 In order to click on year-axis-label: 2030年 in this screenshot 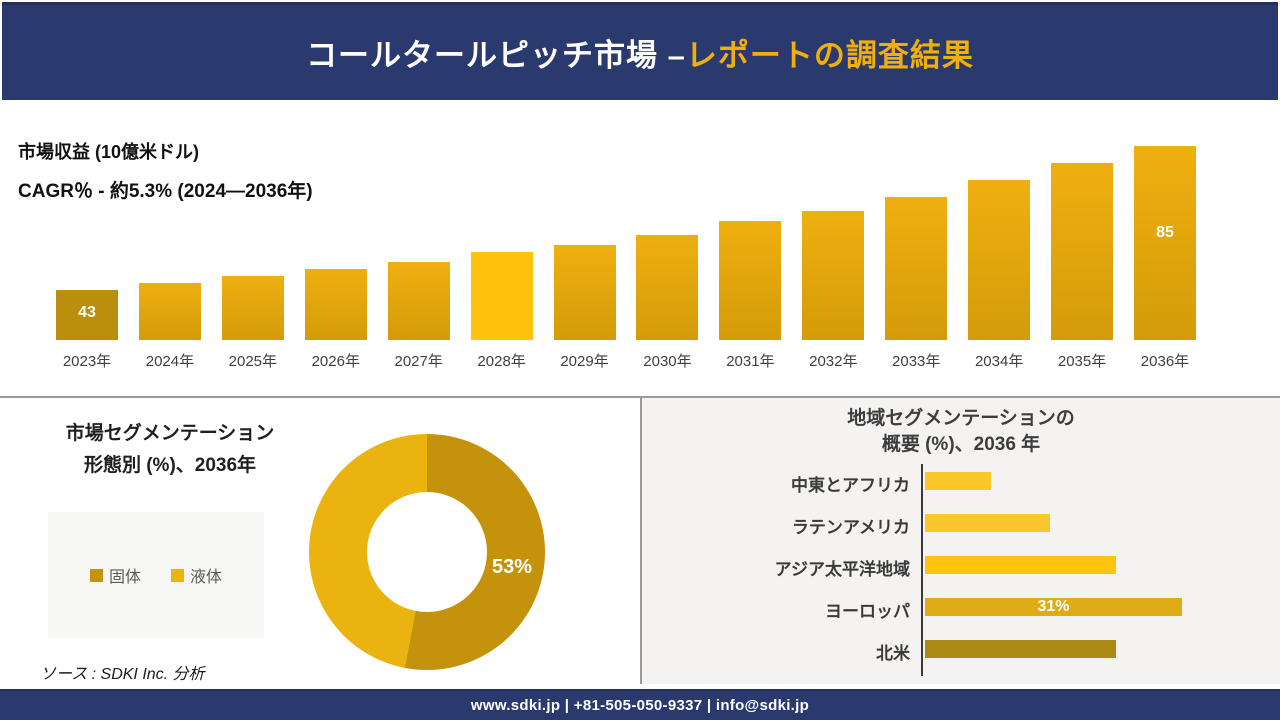, I will do `click(667, 361)`.